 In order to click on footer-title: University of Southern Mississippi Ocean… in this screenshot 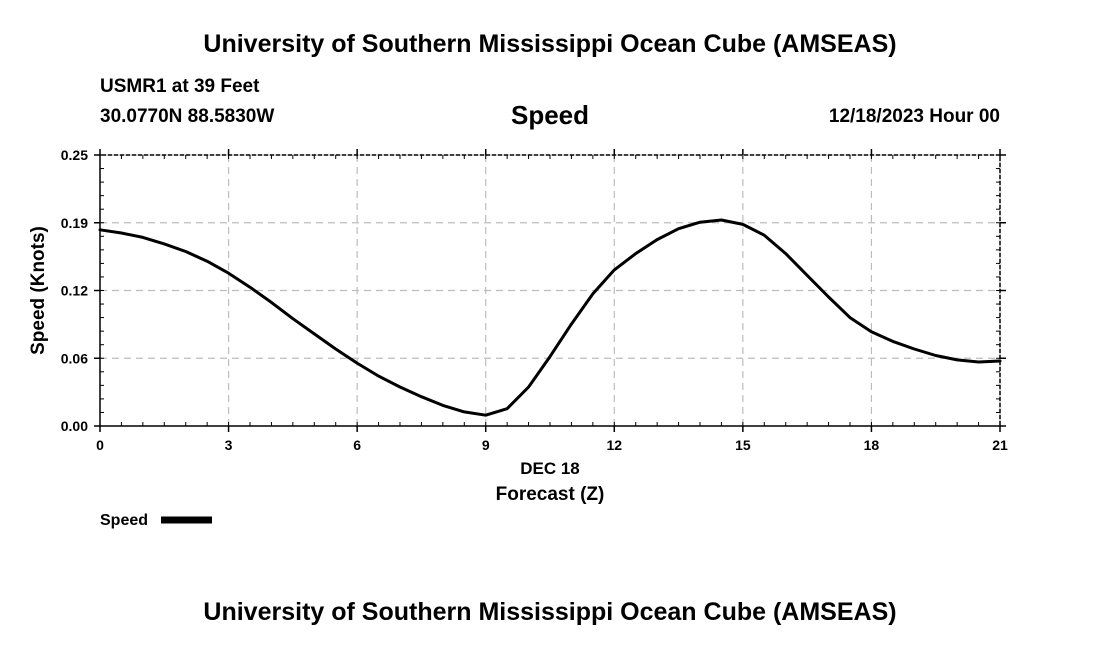, I will do `click(550, 612)`.